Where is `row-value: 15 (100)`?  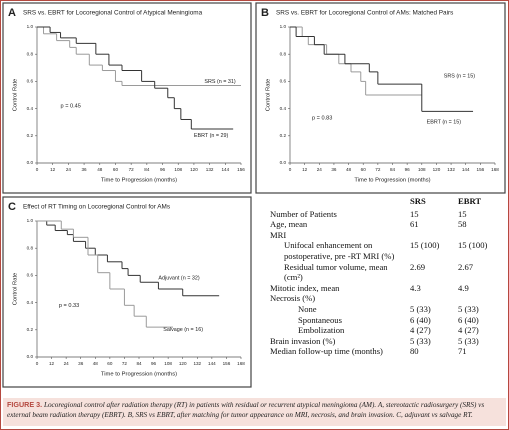 row-value: 15 (100) is located at coordinates (473, 245).